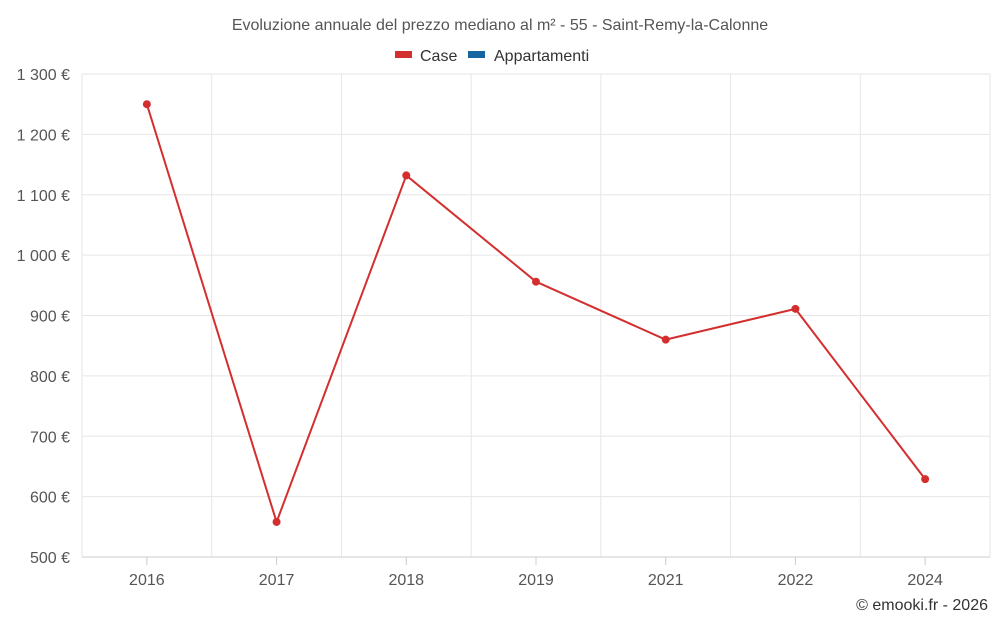 The width and height of the screenshot is (1000, 630). Describe the element at coordinates (50, 498) in the screenshot. I see `y-tick-label: 600 €` at that location.